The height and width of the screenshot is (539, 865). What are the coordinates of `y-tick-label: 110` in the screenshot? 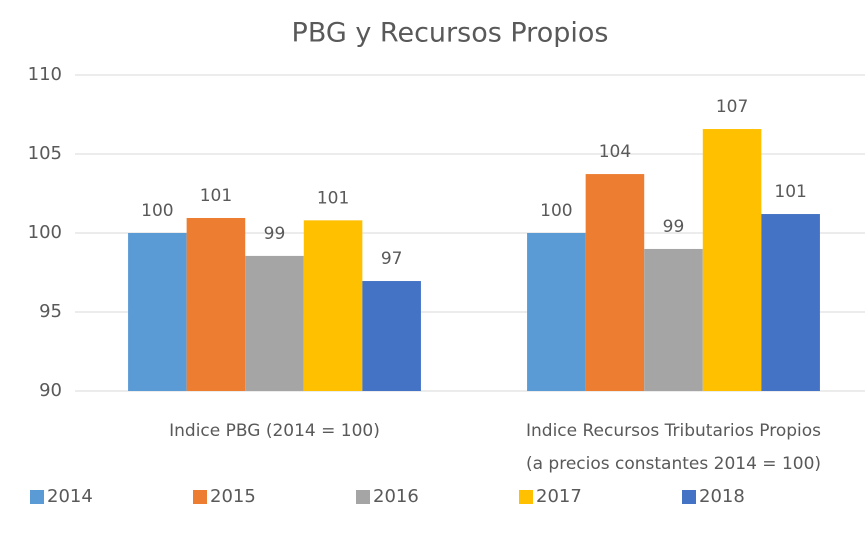 It's located at (45, 74).